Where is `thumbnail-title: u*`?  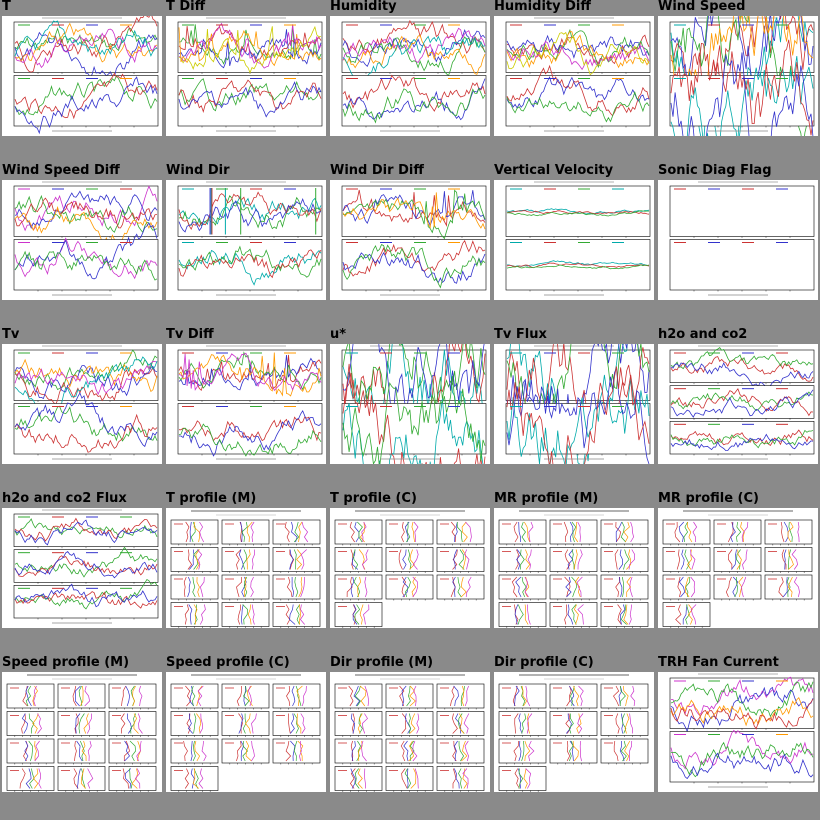 thumbnail-title: u* is located at coordinates (338, 334).